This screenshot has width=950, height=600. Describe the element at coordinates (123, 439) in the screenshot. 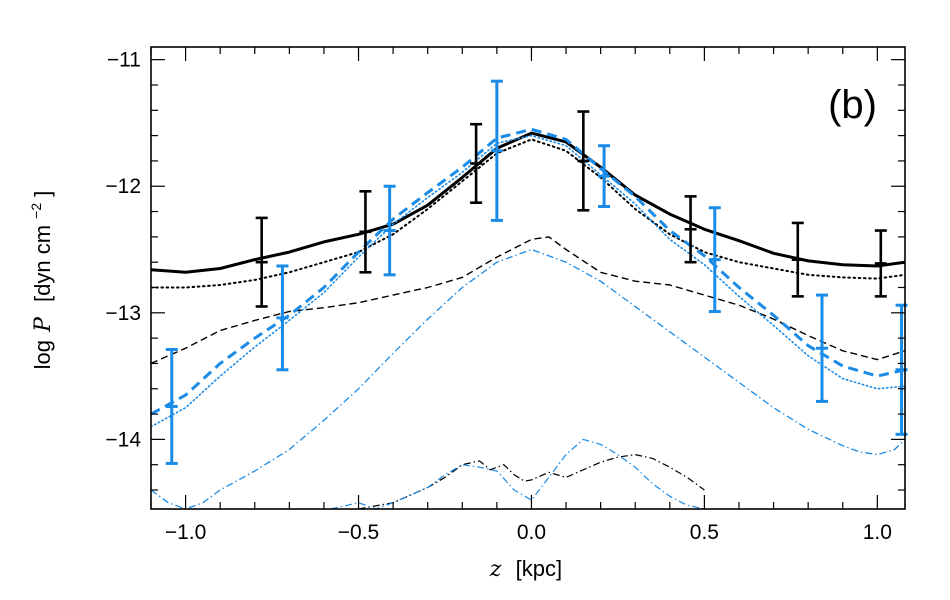

I see `y-tick-label: −14` at that location.